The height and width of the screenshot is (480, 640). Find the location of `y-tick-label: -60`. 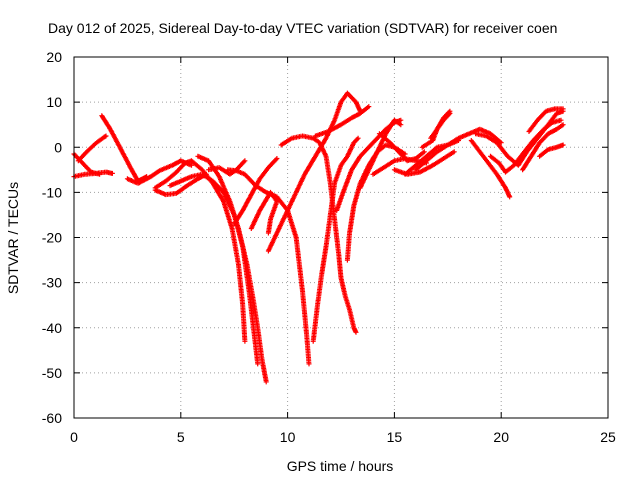

y-tick-label: -60 is located at coordinates (52, 418).